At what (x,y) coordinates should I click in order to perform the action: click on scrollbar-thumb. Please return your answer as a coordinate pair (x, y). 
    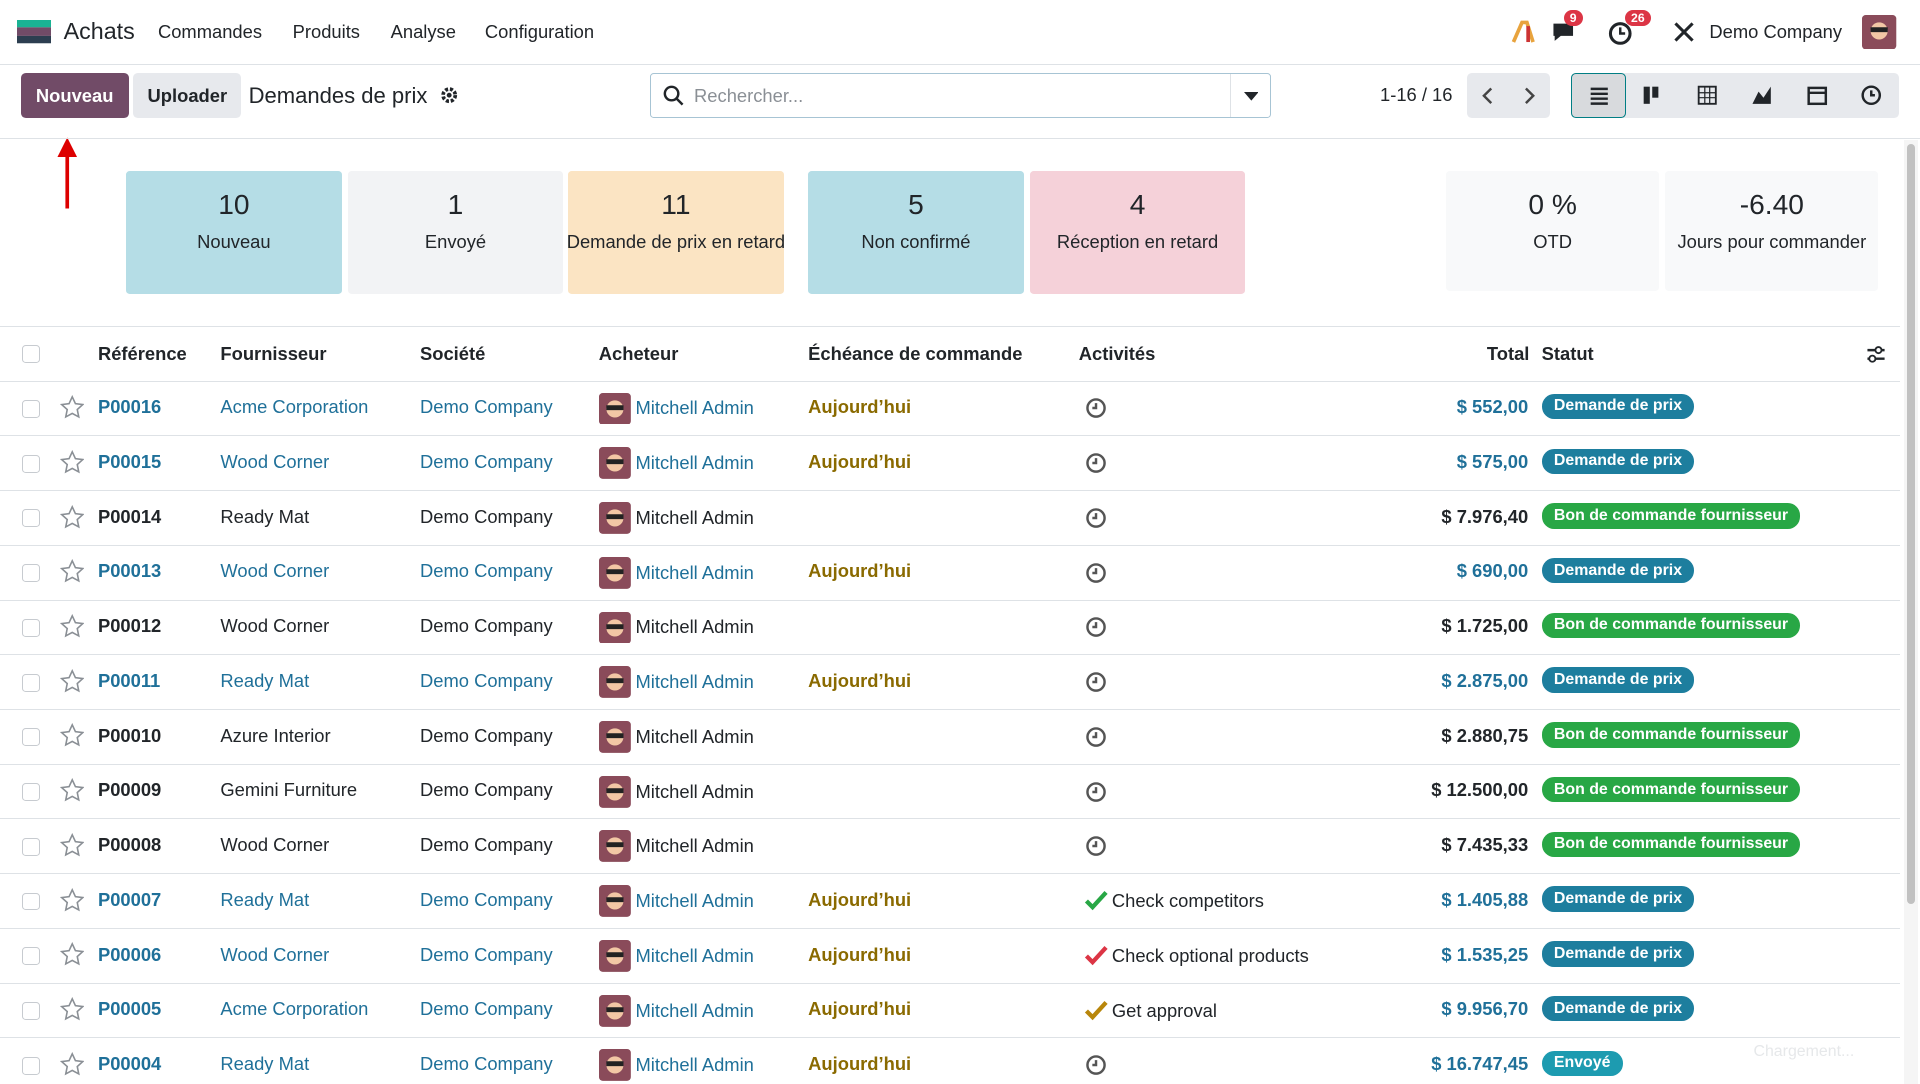
    Looking at the image, I should click on (1911, 524).